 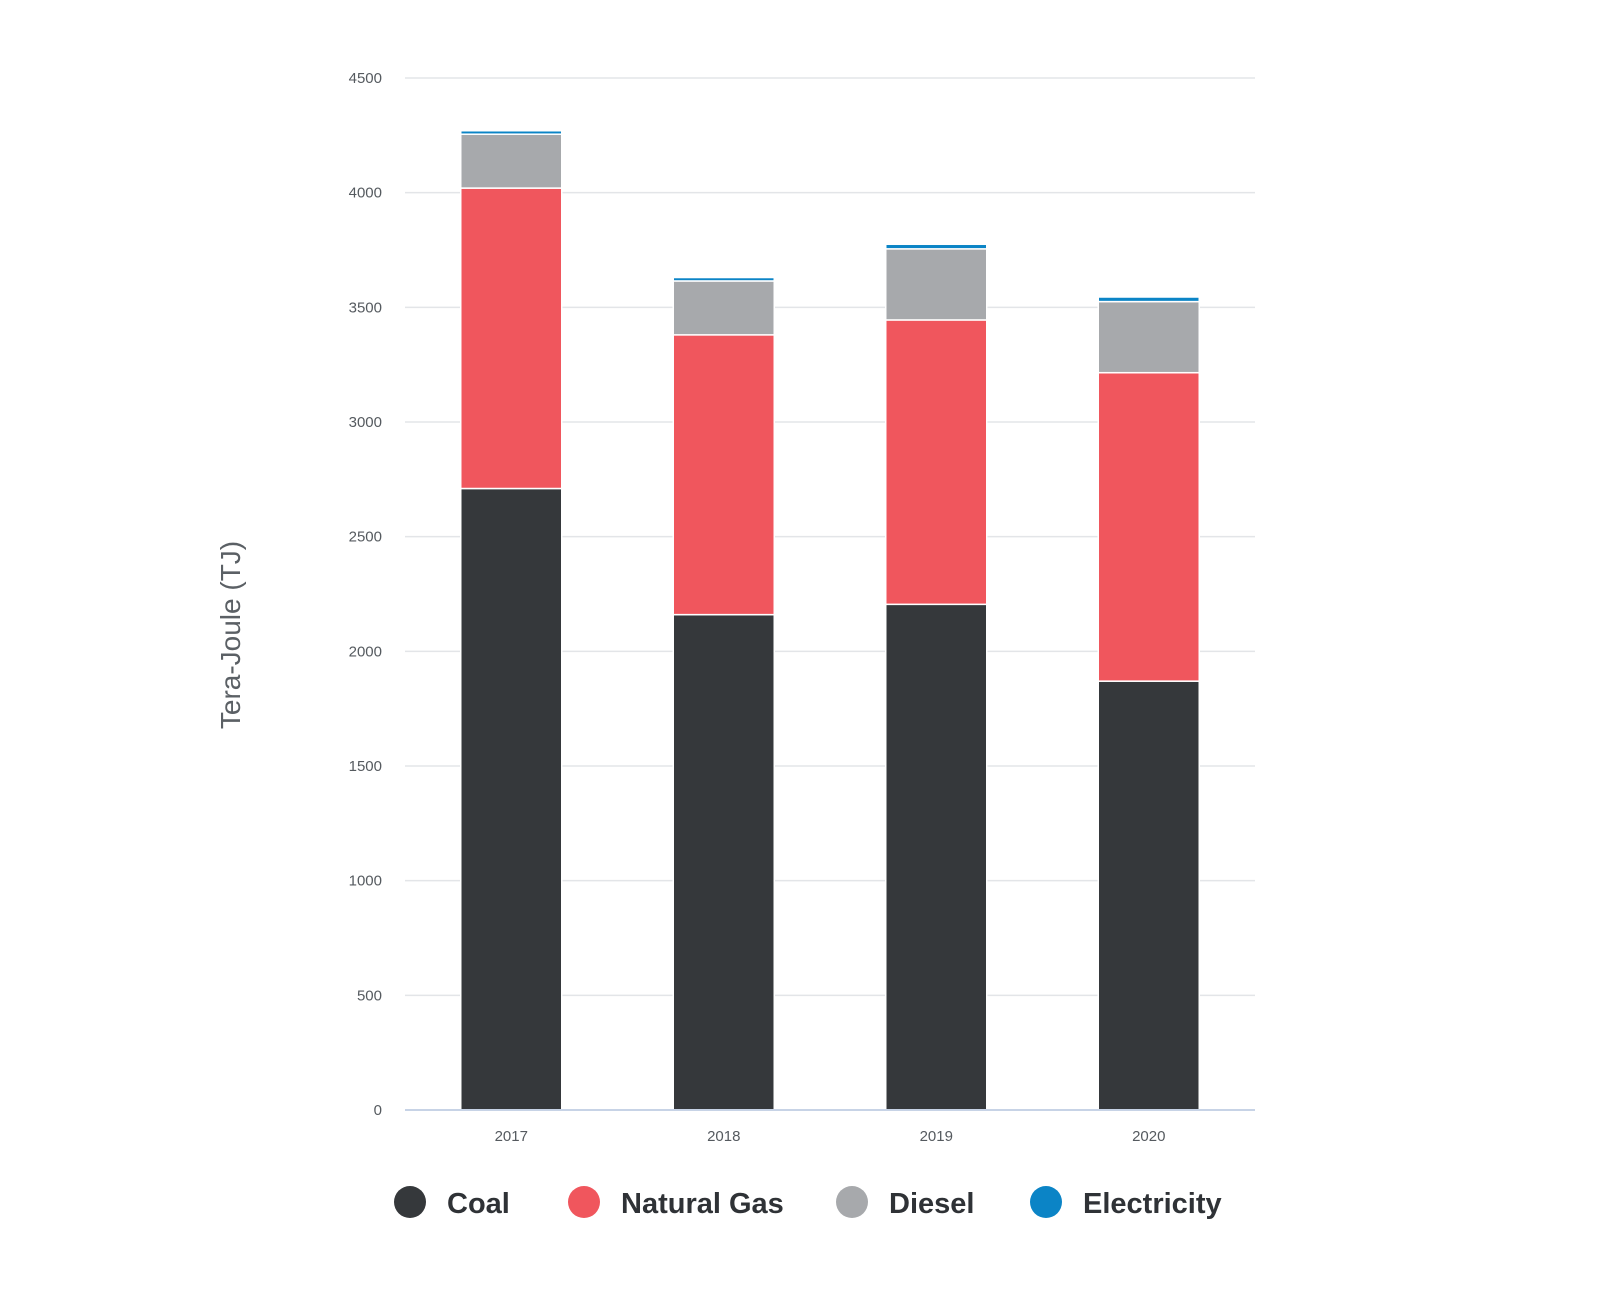 What do you see at coordinates (723, 1136) in the screenshot?
I see `x-tick-label: 2018` at bounding box center [723, 1136].